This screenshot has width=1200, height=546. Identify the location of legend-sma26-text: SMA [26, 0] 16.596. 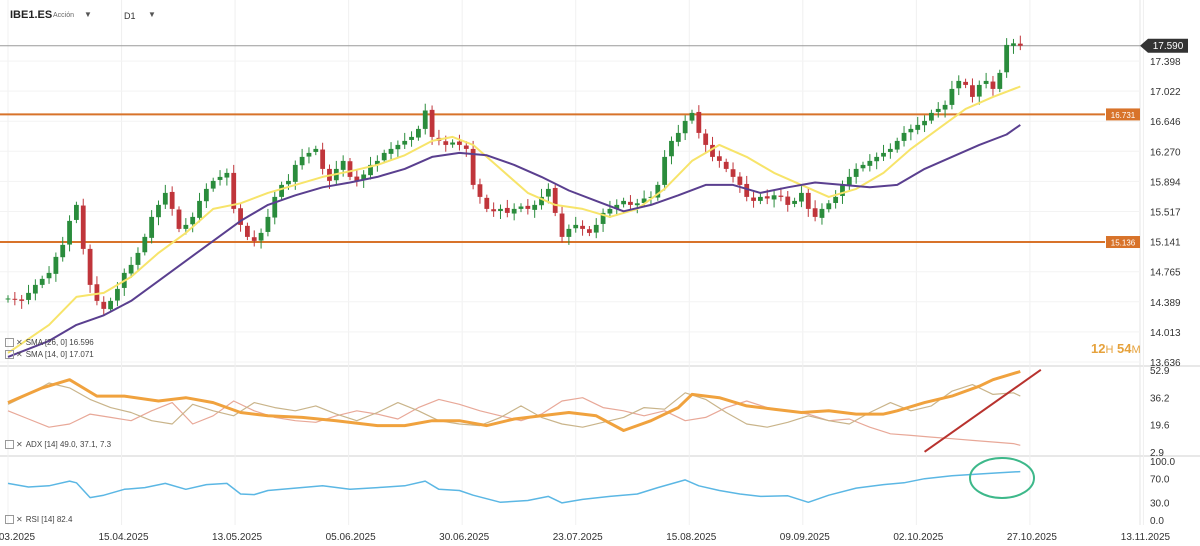
(59, 342).